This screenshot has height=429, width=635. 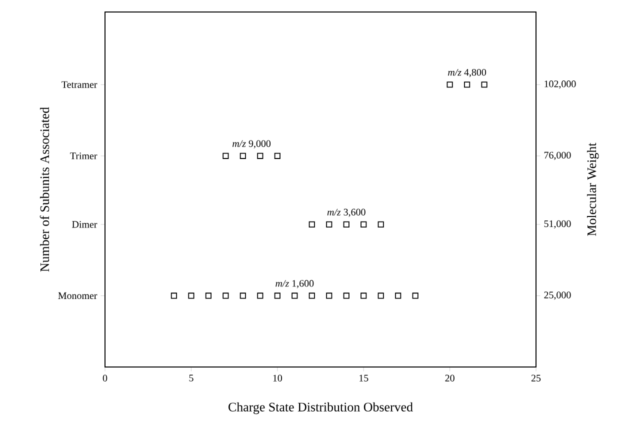 What do you see at coordinates (364, 378) in the screenshot?
I see `x-tick-label: 15` at bounding box center [364, 378].